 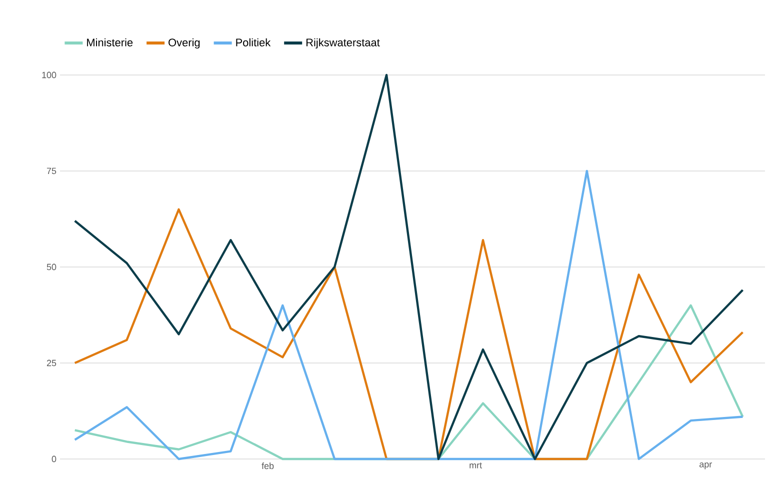 I want to click on legend-label: Politiek, so click(x=253, y=42).